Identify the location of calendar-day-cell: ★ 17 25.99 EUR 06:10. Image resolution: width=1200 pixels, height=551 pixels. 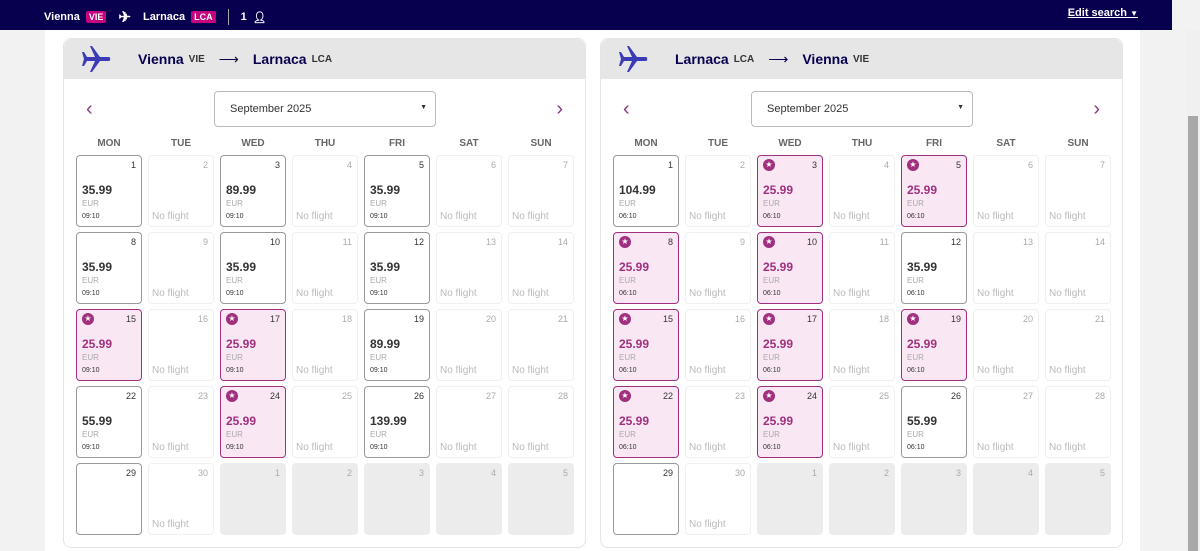
(790, 345).